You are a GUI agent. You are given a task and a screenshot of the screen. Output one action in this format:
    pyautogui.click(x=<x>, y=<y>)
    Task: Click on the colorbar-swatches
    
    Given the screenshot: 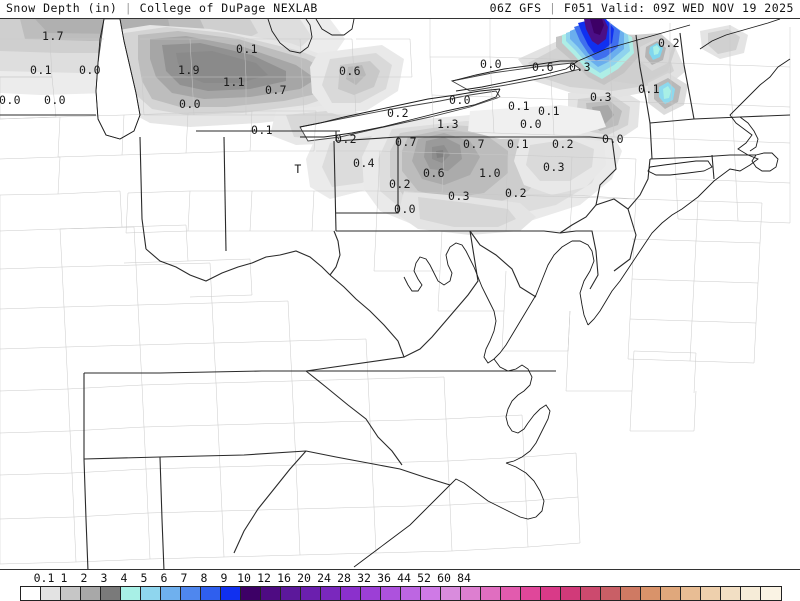 What is the action you would take?
    pyautogui.click(x=401, y=593)
    